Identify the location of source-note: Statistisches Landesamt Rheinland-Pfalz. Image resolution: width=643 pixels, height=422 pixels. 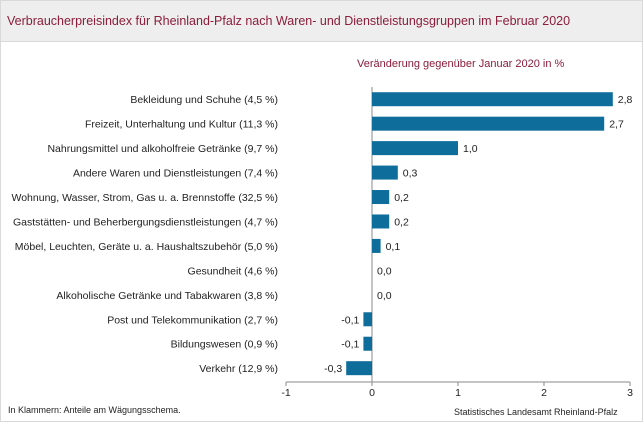
(536, 412).